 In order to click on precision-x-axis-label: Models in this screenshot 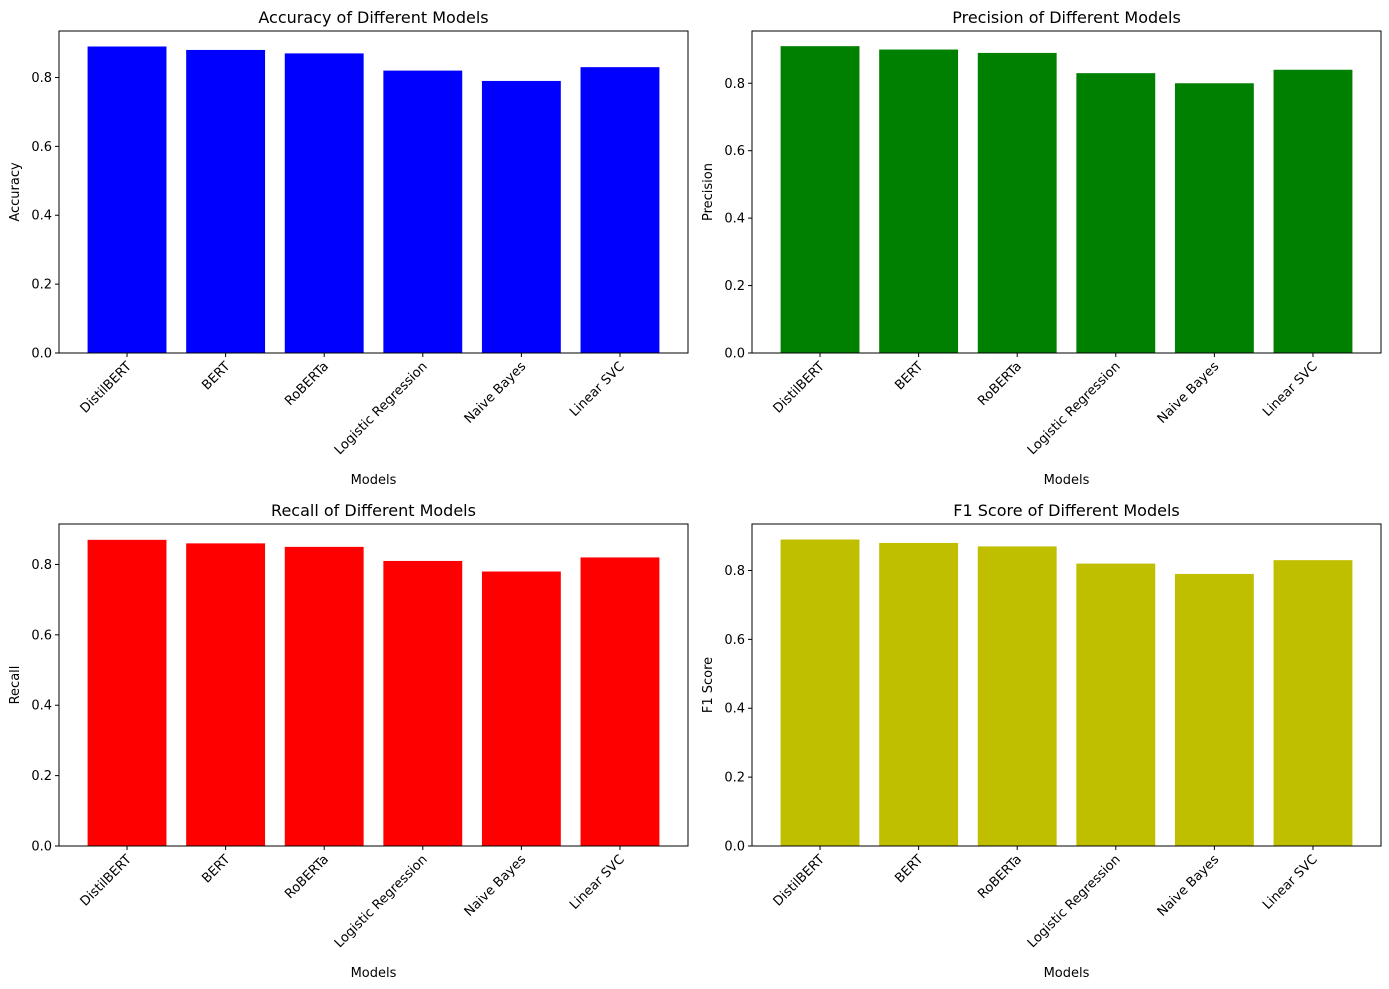, I will do `click(1067, 480)`.